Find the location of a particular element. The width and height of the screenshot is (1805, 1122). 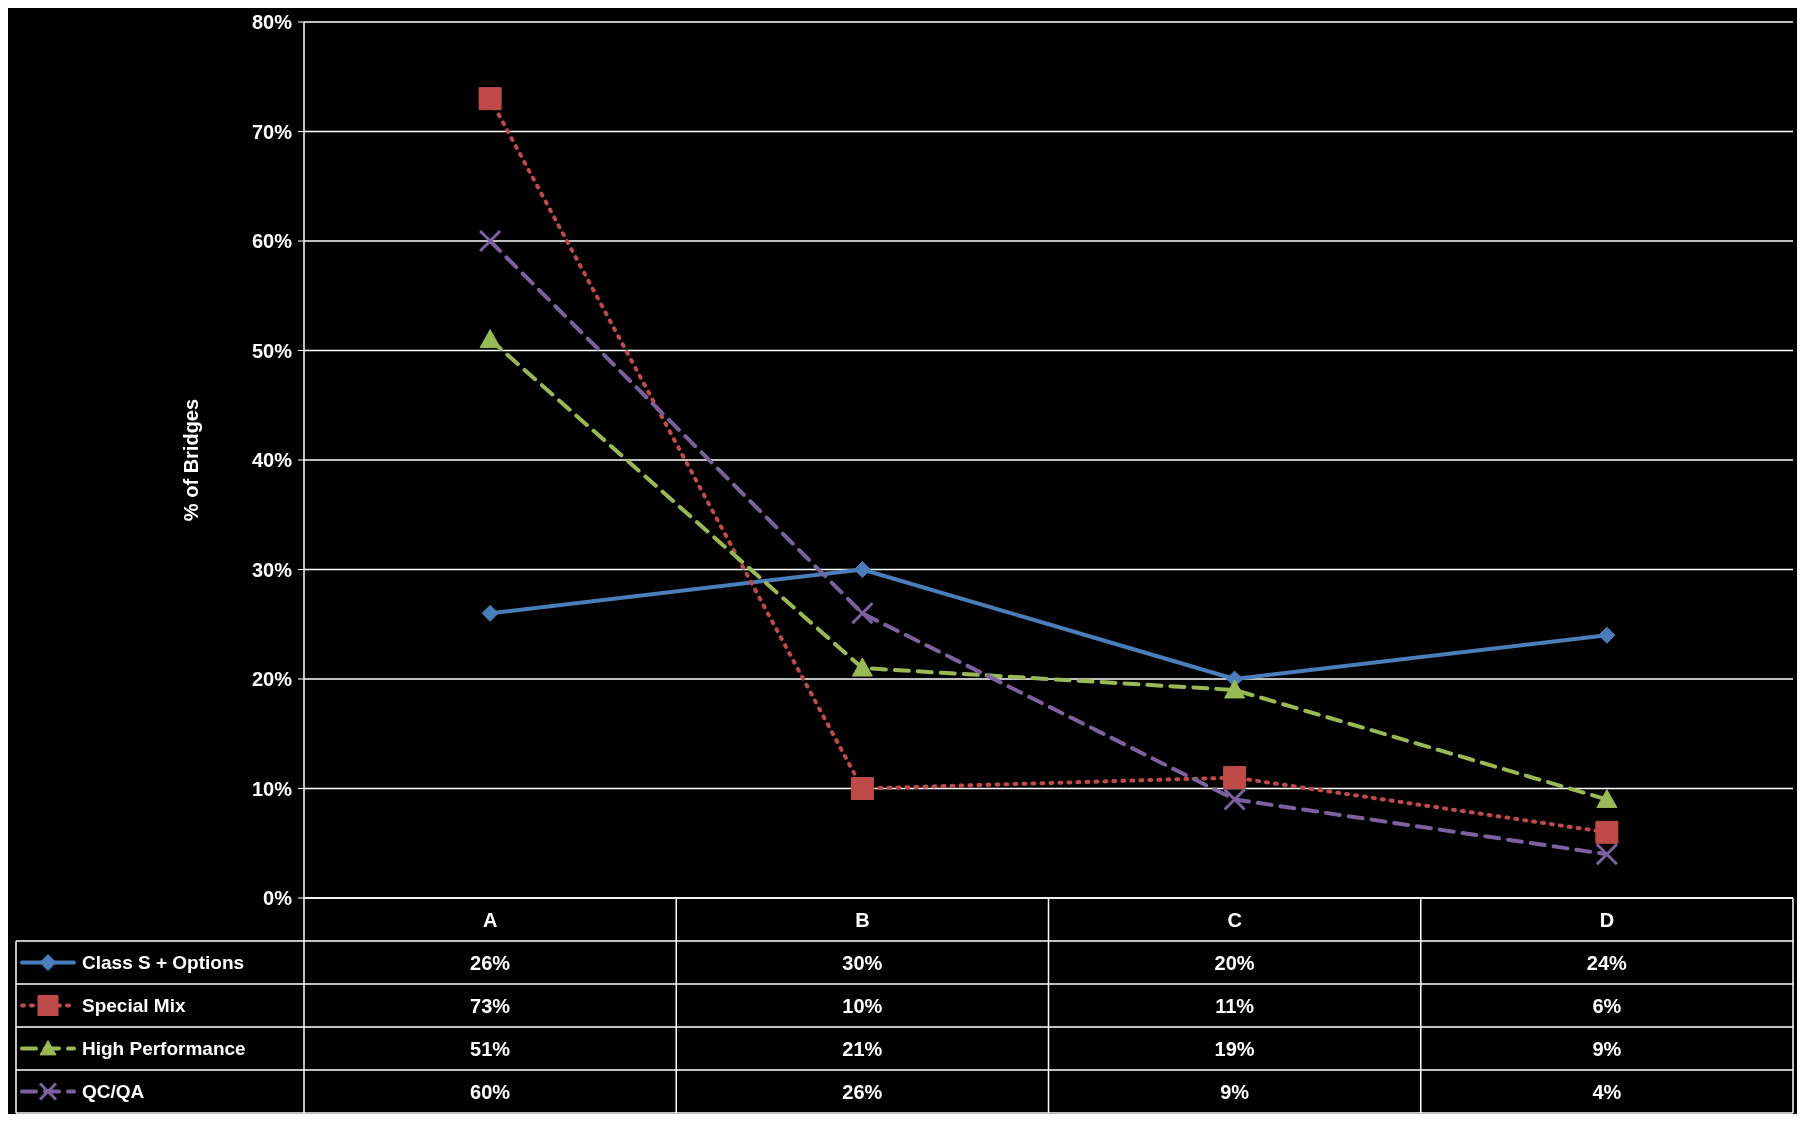

data-label: 21% is located at coordinates (862, 1048).